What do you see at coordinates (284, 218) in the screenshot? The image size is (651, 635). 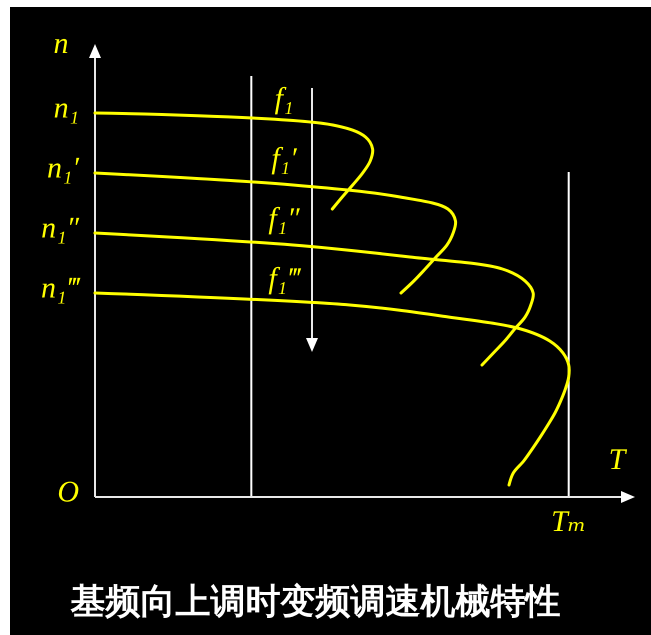 I see `series-label: f₁″` at bounding box center [284, 218].